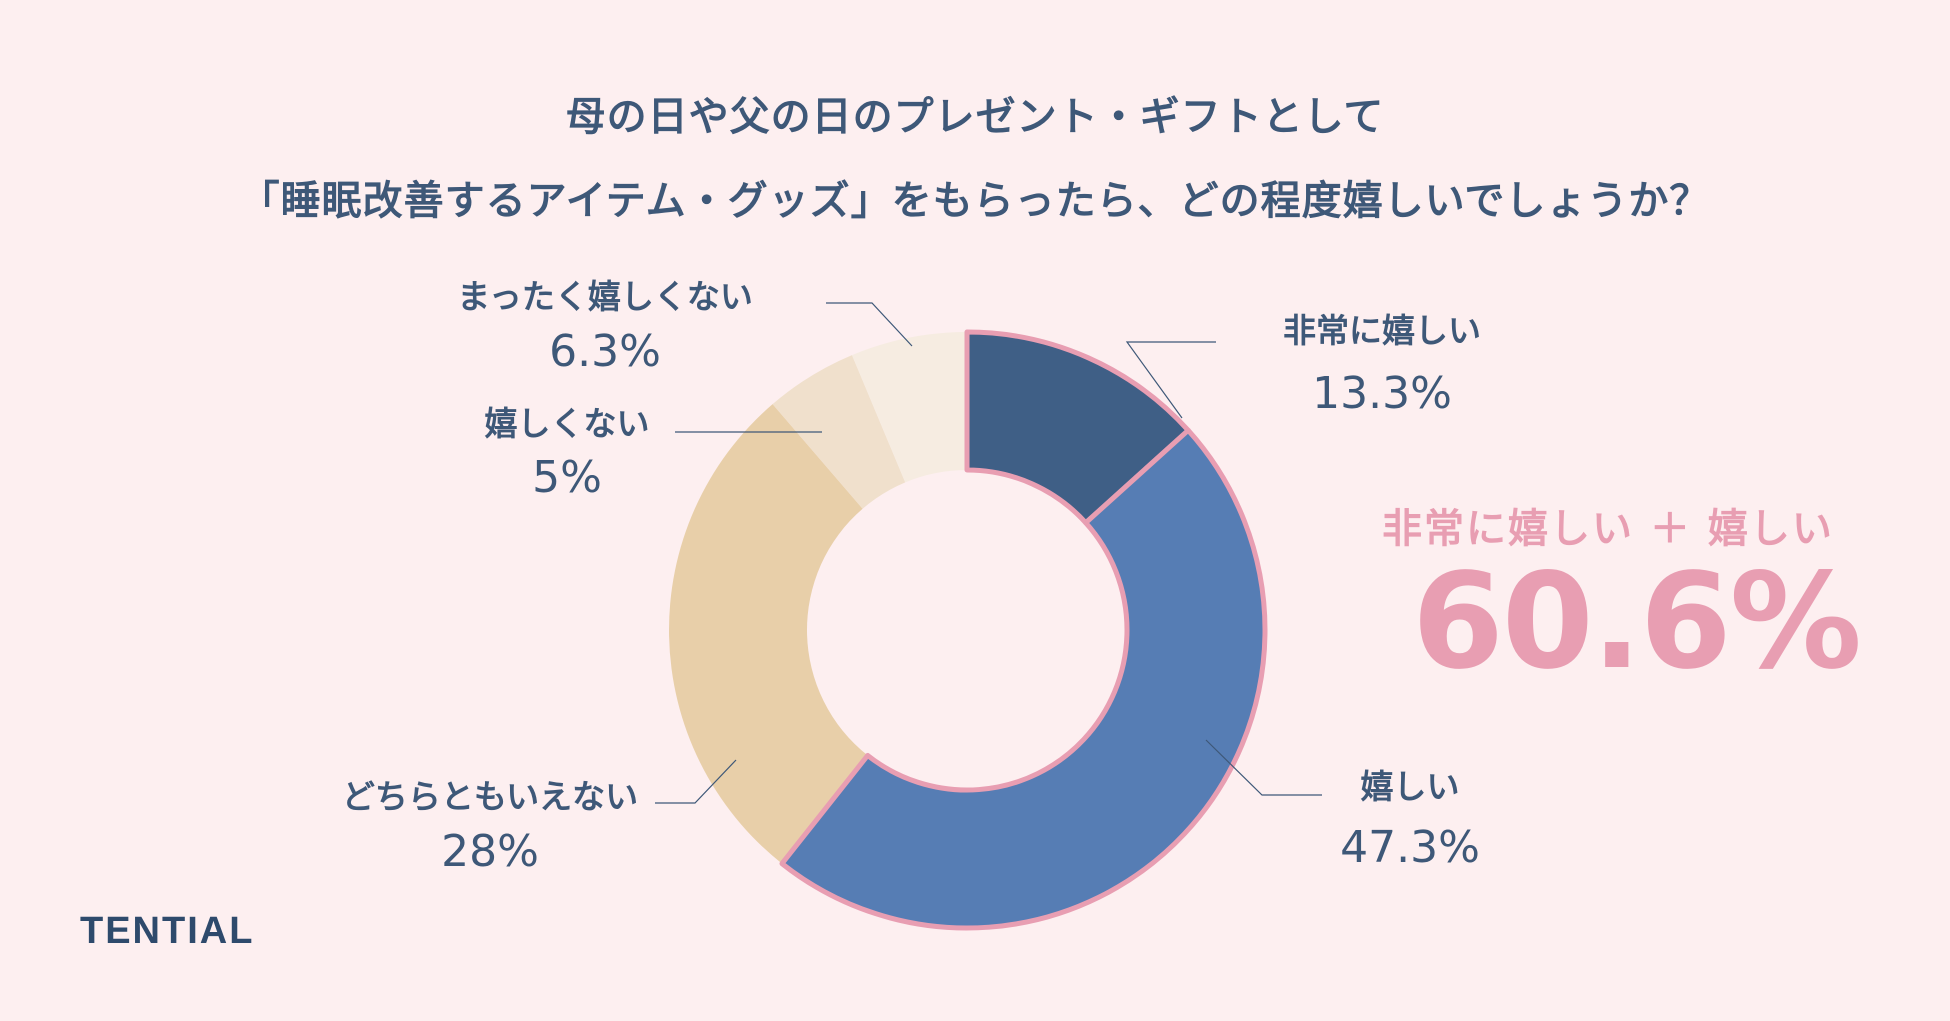 The image size is (1950, 1021). What do you see at coordinates (1608, 529) in the screenshot?
I see `highlight-label: 非常に嬉しい ＋ 嬉しい` at bounding box center [1608, 529].